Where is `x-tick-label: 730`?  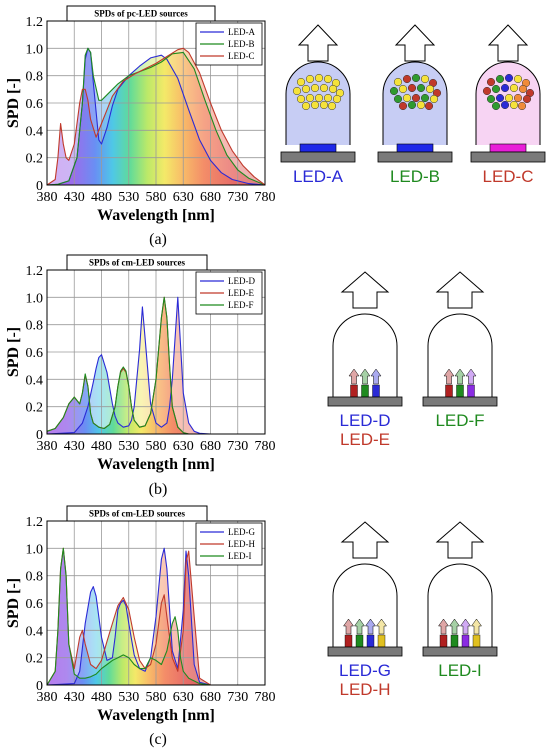 x-tick-label: 730 is located at coordinates (237, 446).